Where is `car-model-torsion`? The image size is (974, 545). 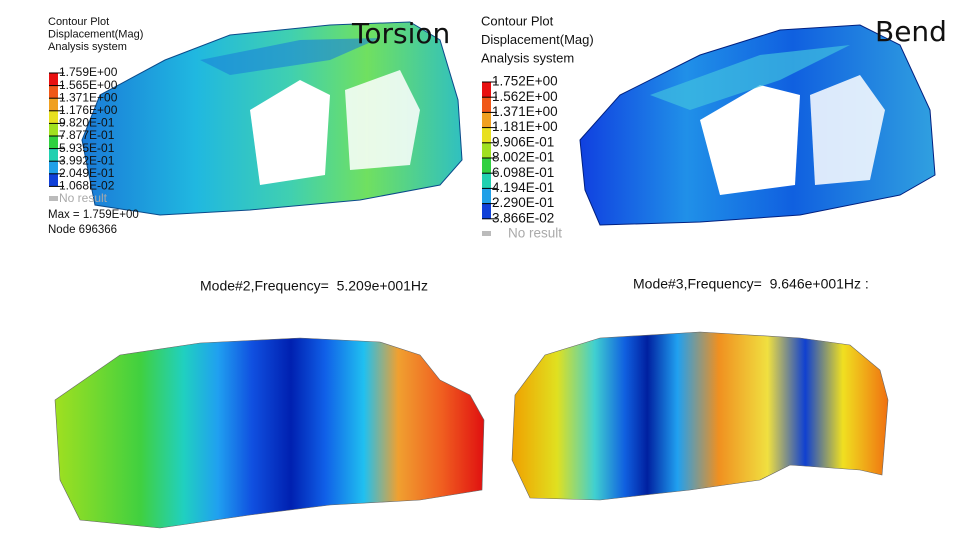
car-model-torsion is located at coordinates (272, 118).